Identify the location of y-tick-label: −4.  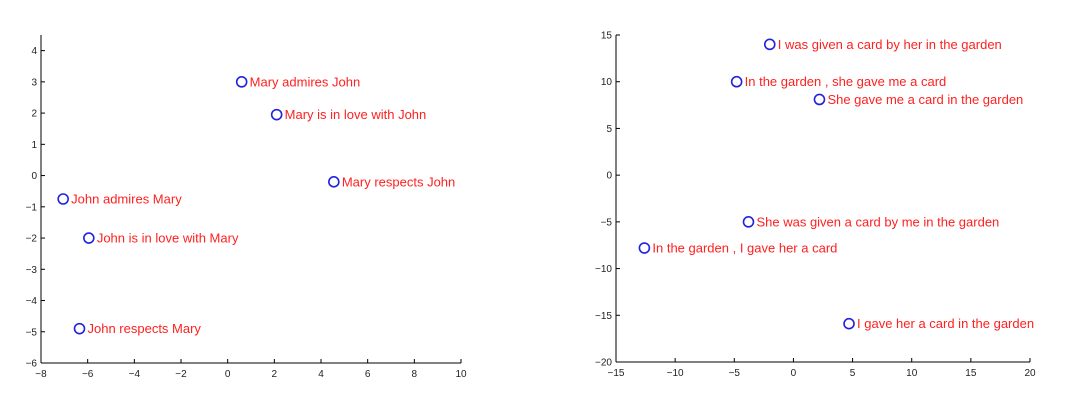
(32, 301).